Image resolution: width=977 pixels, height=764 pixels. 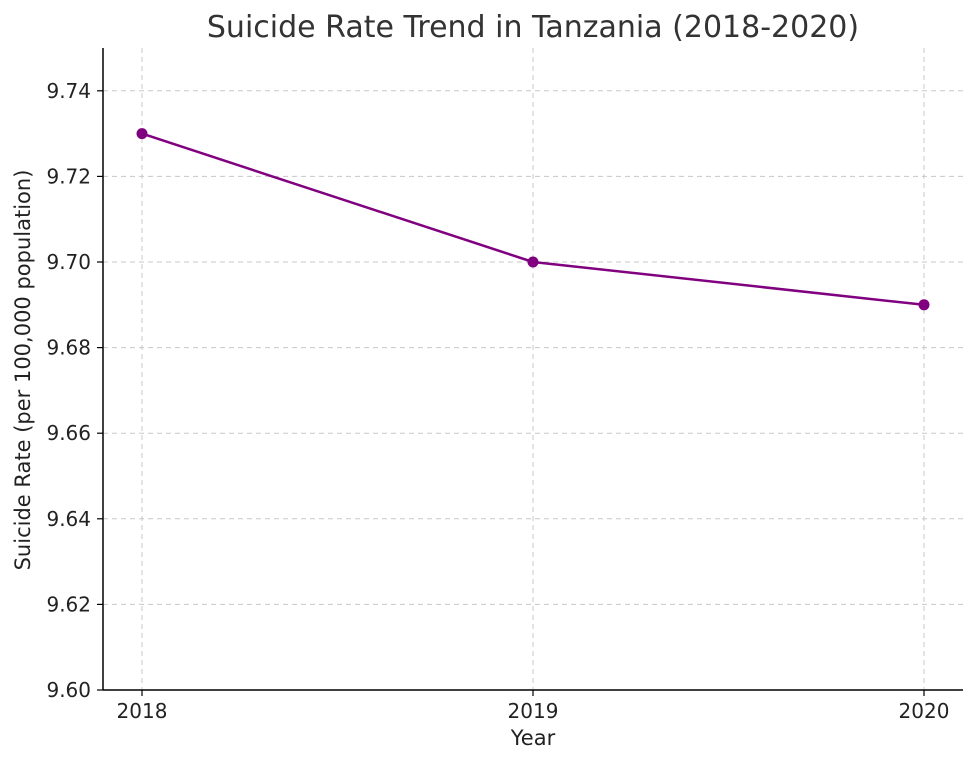 I want to click on y-tick-label: 9.62, so click(x=68, y=604).